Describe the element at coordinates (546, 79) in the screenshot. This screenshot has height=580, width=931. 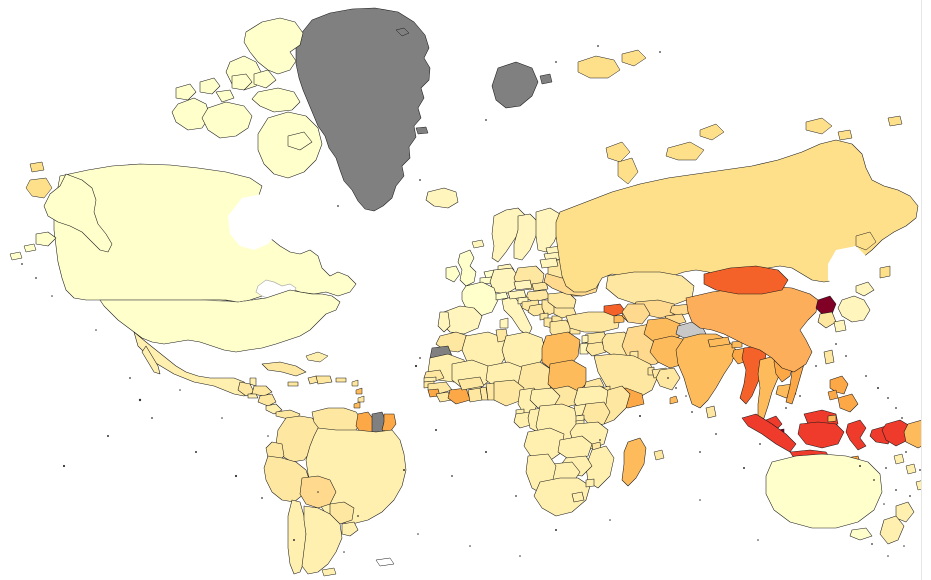
I see `territory-svalbard-east` at that location.